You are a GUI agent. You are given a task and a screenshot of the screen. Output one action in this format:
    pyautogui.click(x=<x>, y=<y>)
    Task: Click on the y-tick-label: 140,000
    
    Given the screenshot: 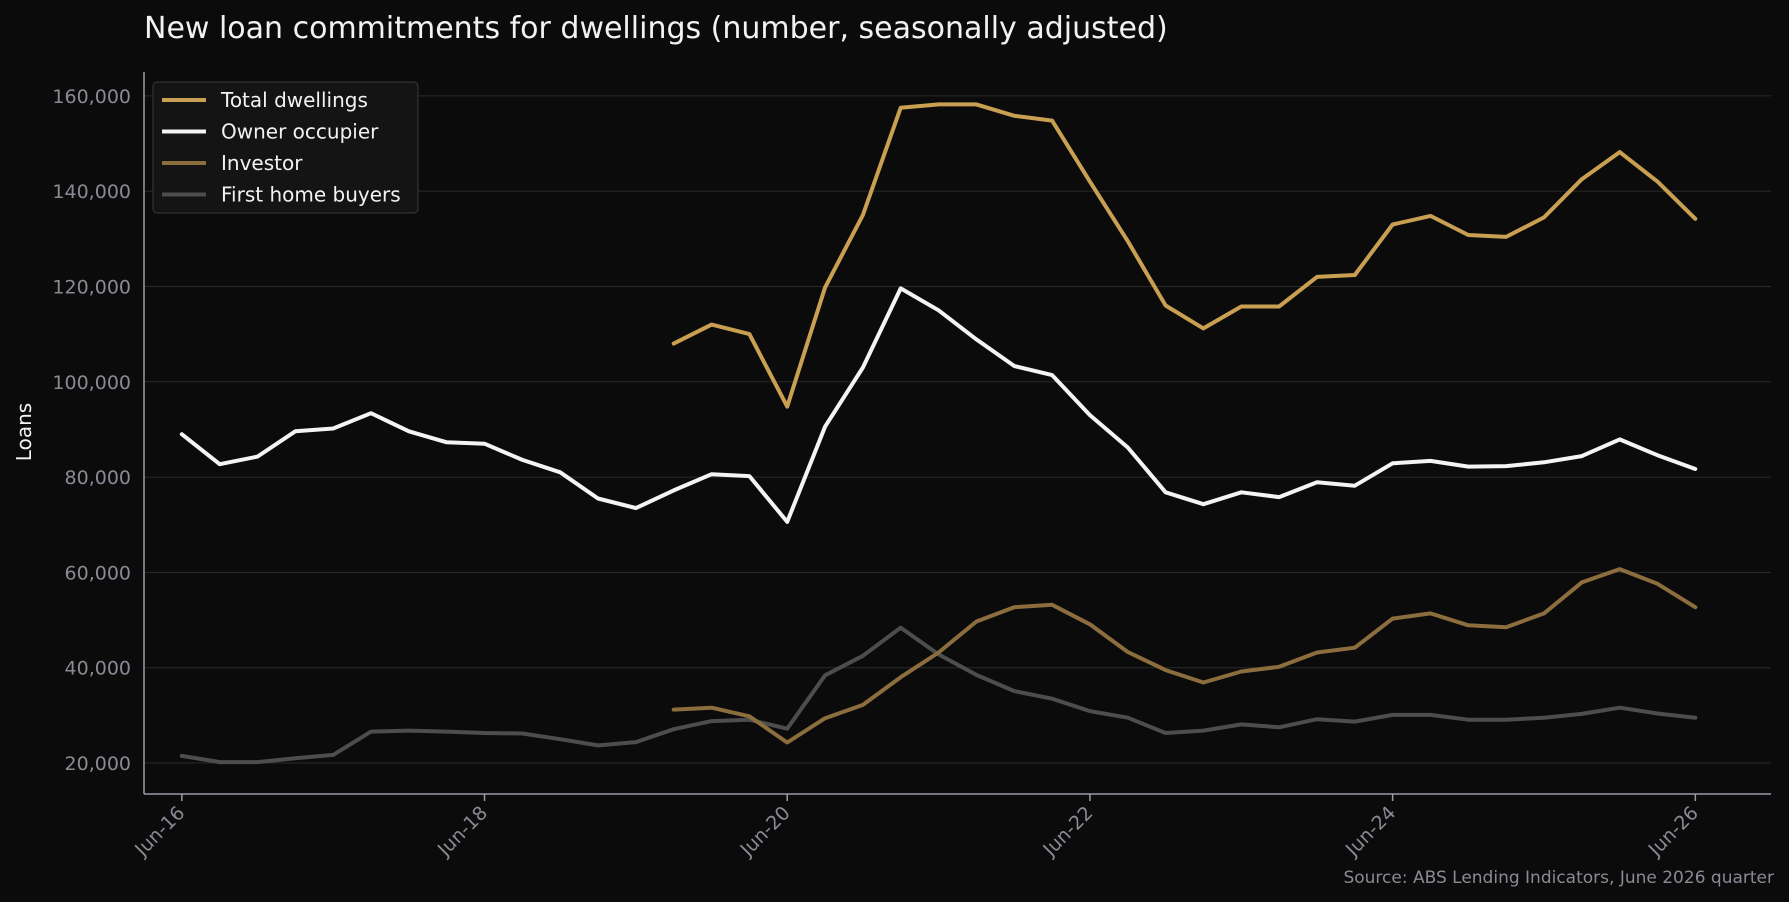 What is the action you would take?
    pyautogui.click(x=91, y=192)
    